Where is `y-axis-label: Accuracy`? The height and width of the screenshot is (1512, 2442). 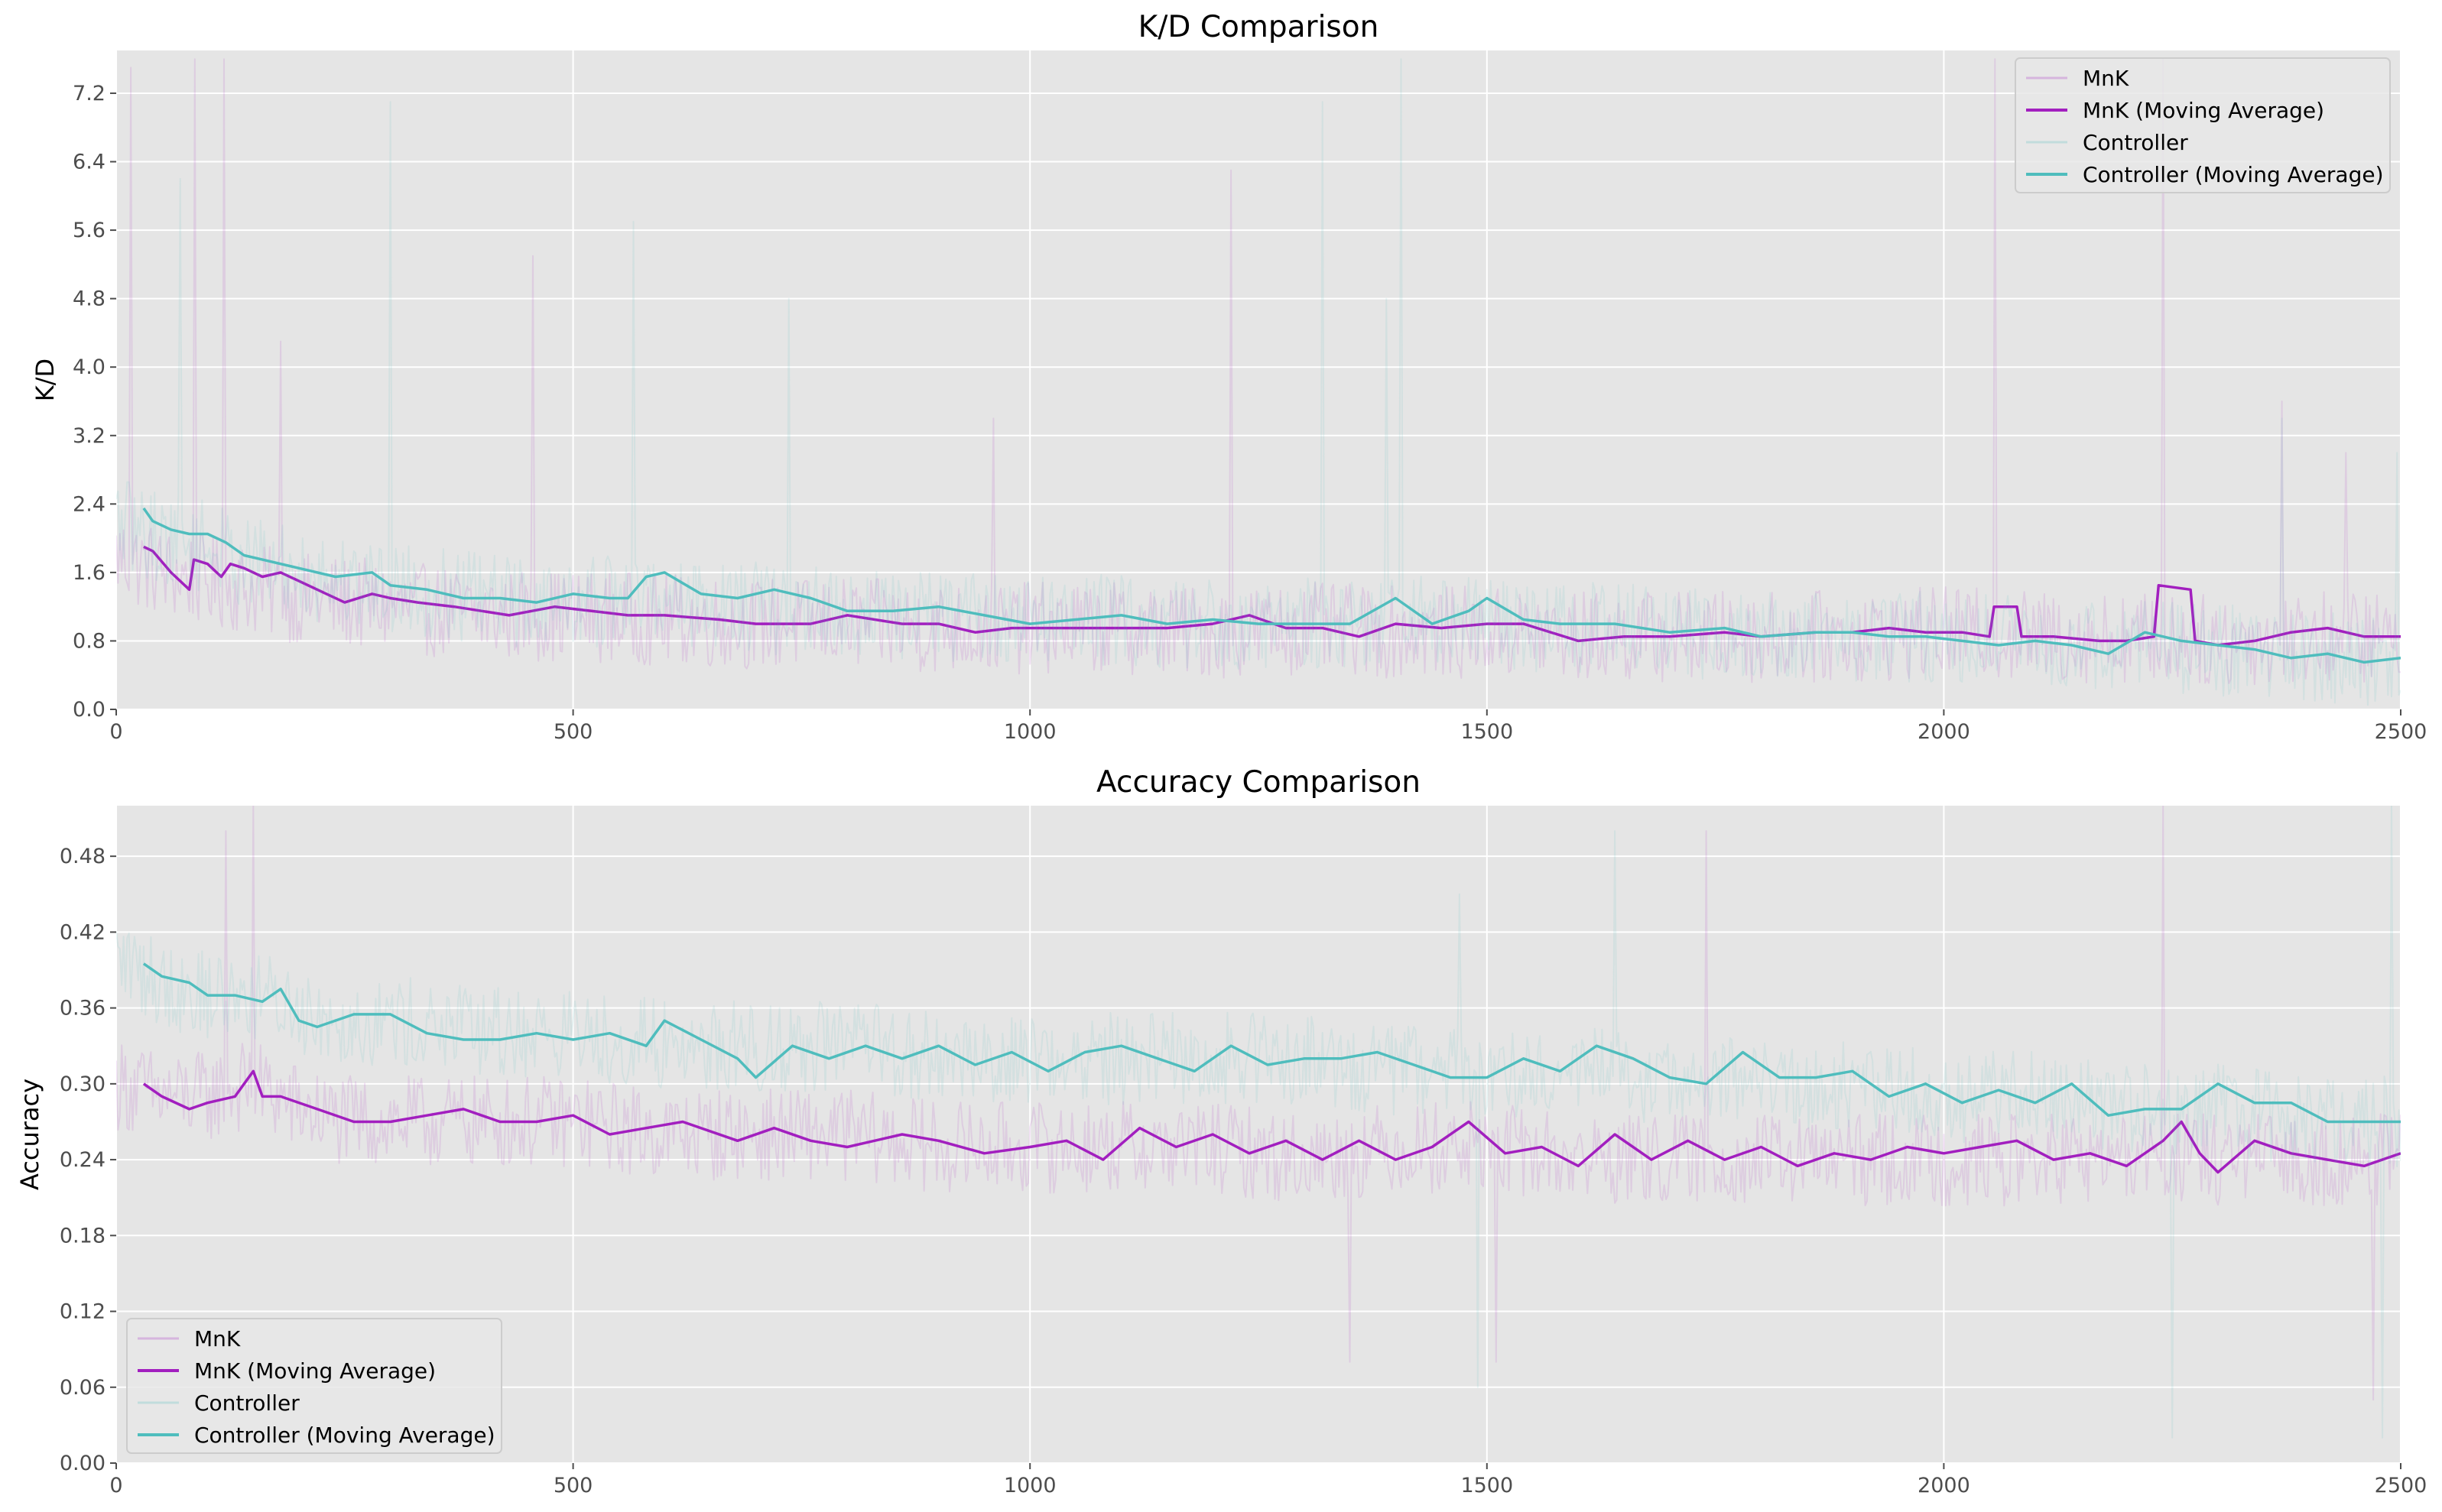 y-axis-label: Accuracy is located at coordinates (30, 1134).